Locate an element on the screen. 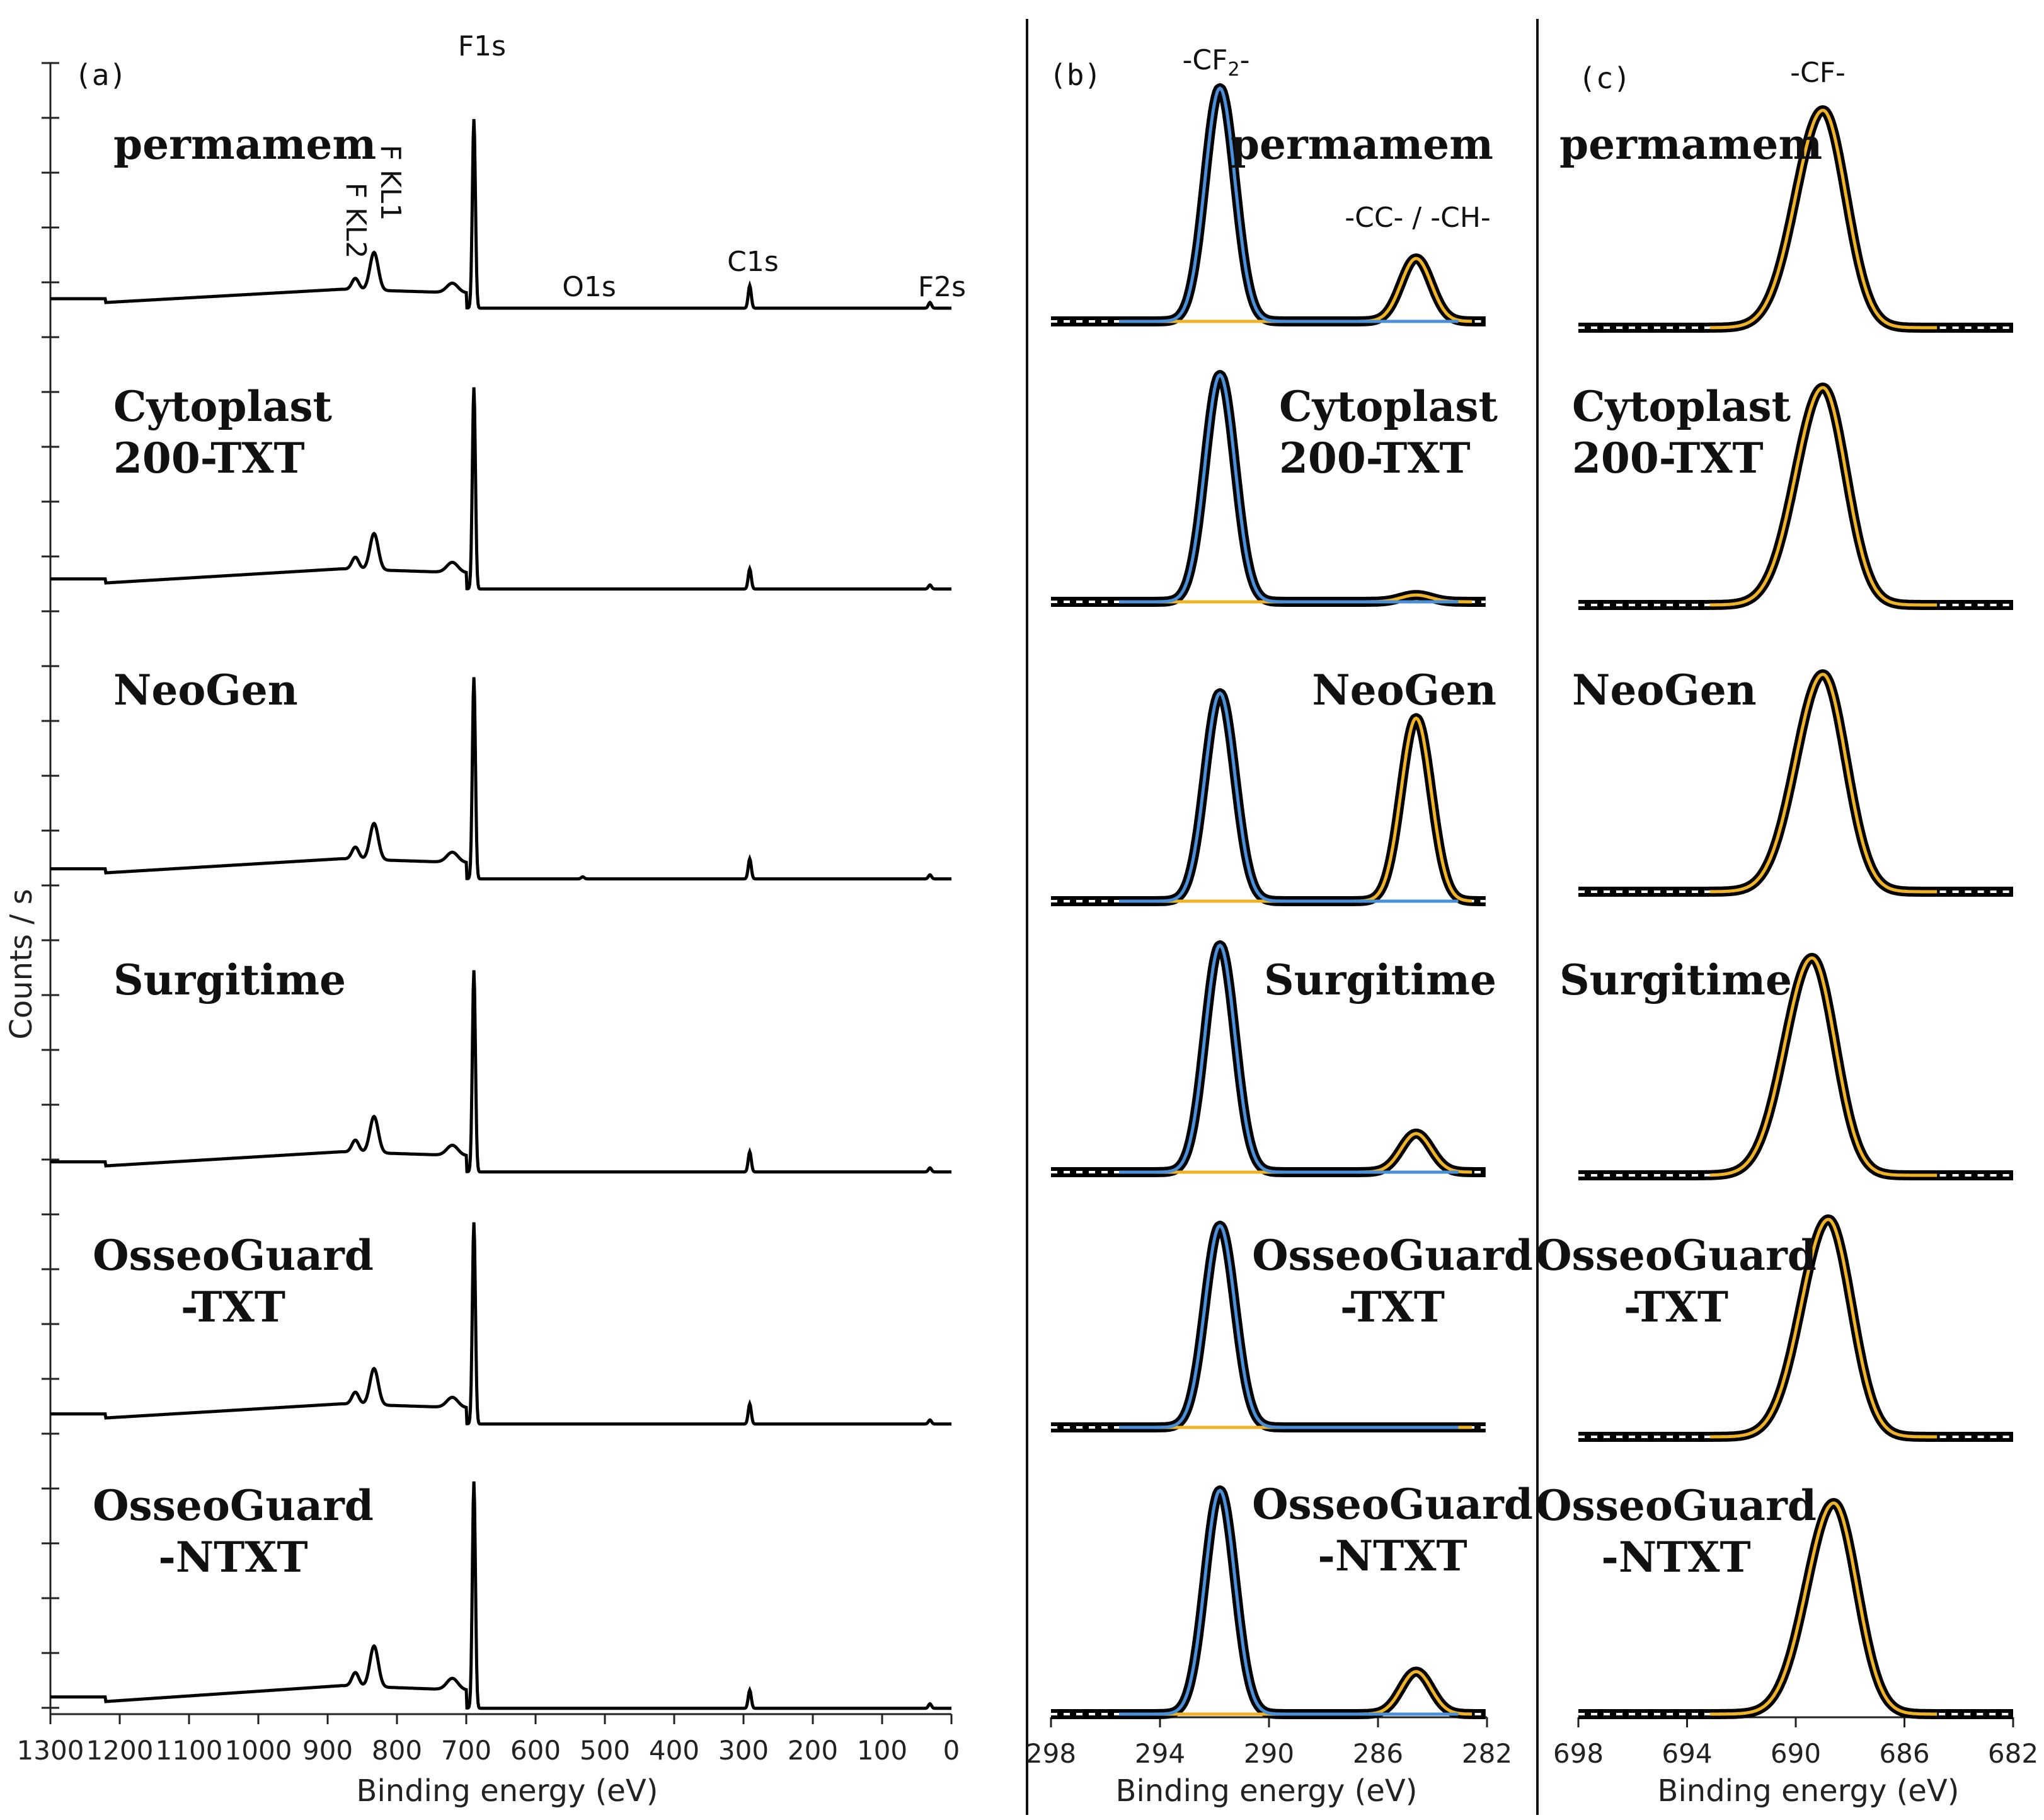 This screenshot has height=1820, width=2044. cf2-end: - is located at coordinates (1245, 60).